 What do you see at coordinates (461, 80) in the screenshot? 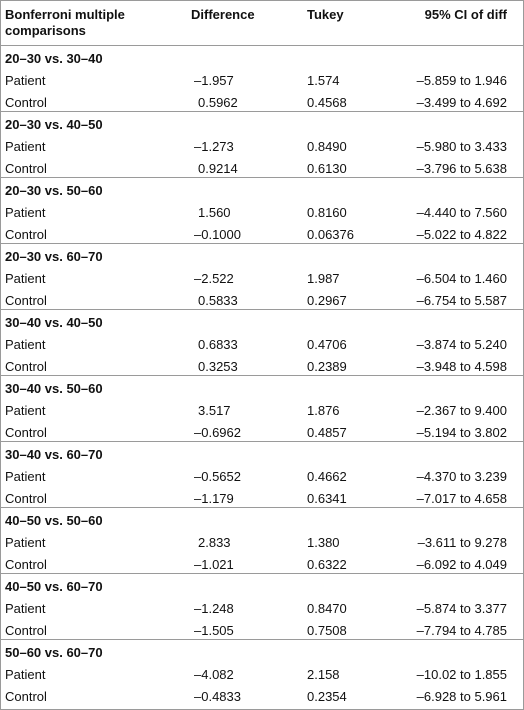
I see `confidence-interval: –5.859 to 1.946` at bounding box center [461, 80].